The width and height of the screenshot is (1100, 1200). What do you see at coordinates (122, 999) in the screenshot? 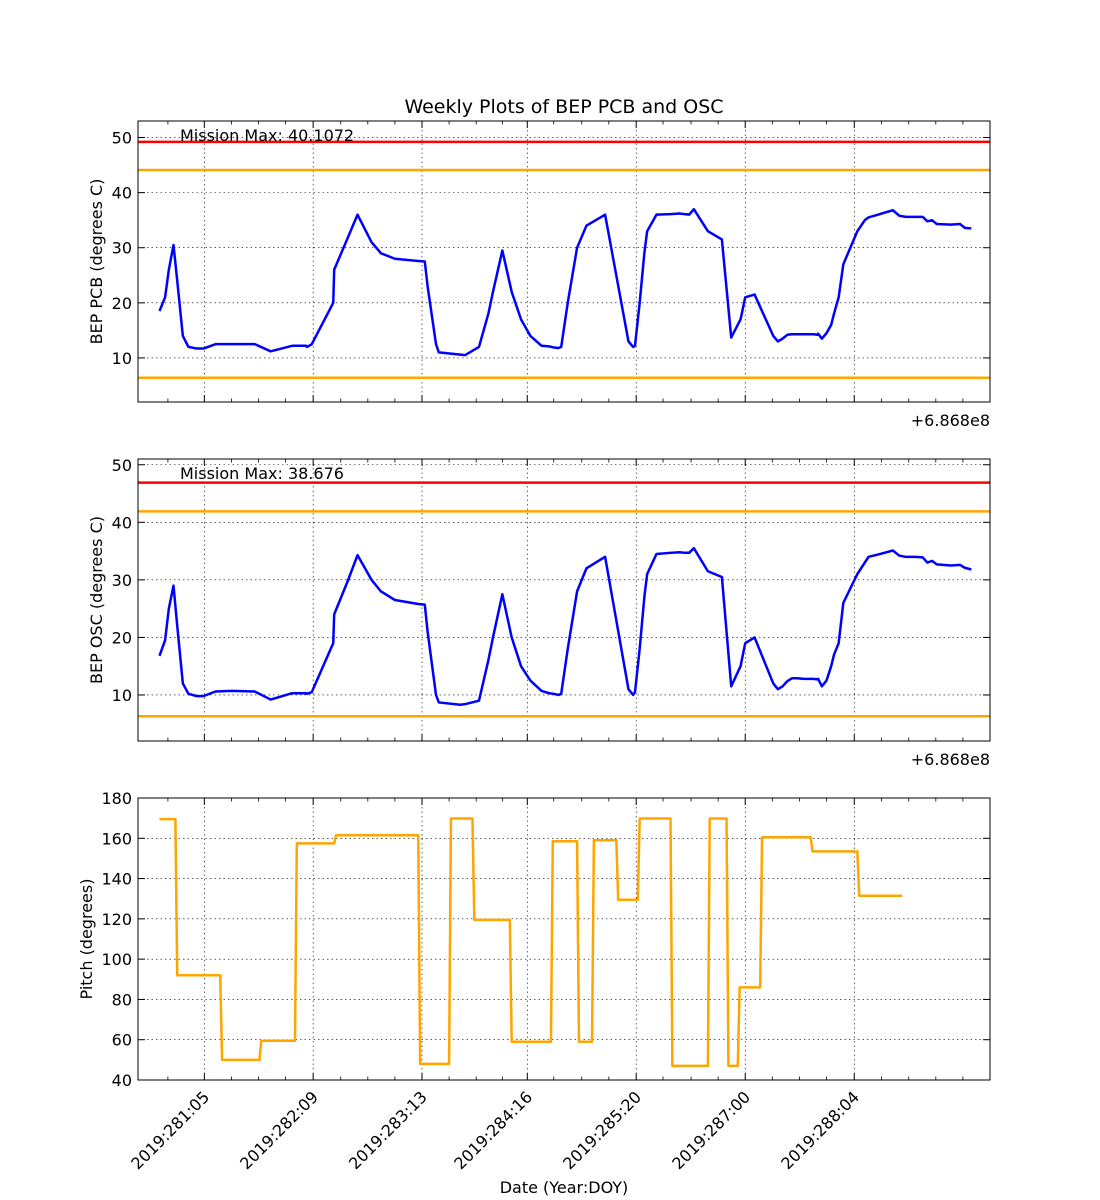
I see `y-tick-label: 80` at bounding box center [122, 999].